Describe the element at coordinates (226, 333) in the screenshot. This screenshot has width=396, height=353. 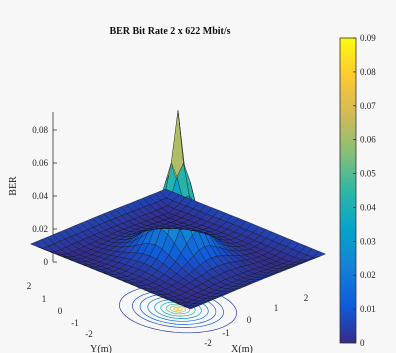
I see `x-tick-label: -1` at that location.